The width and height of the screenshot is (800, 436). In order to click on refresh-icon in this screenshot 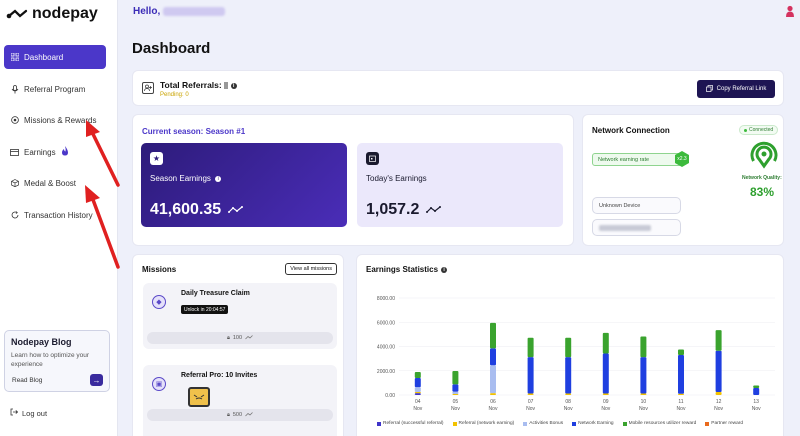, I will do `click(14, 215)`.